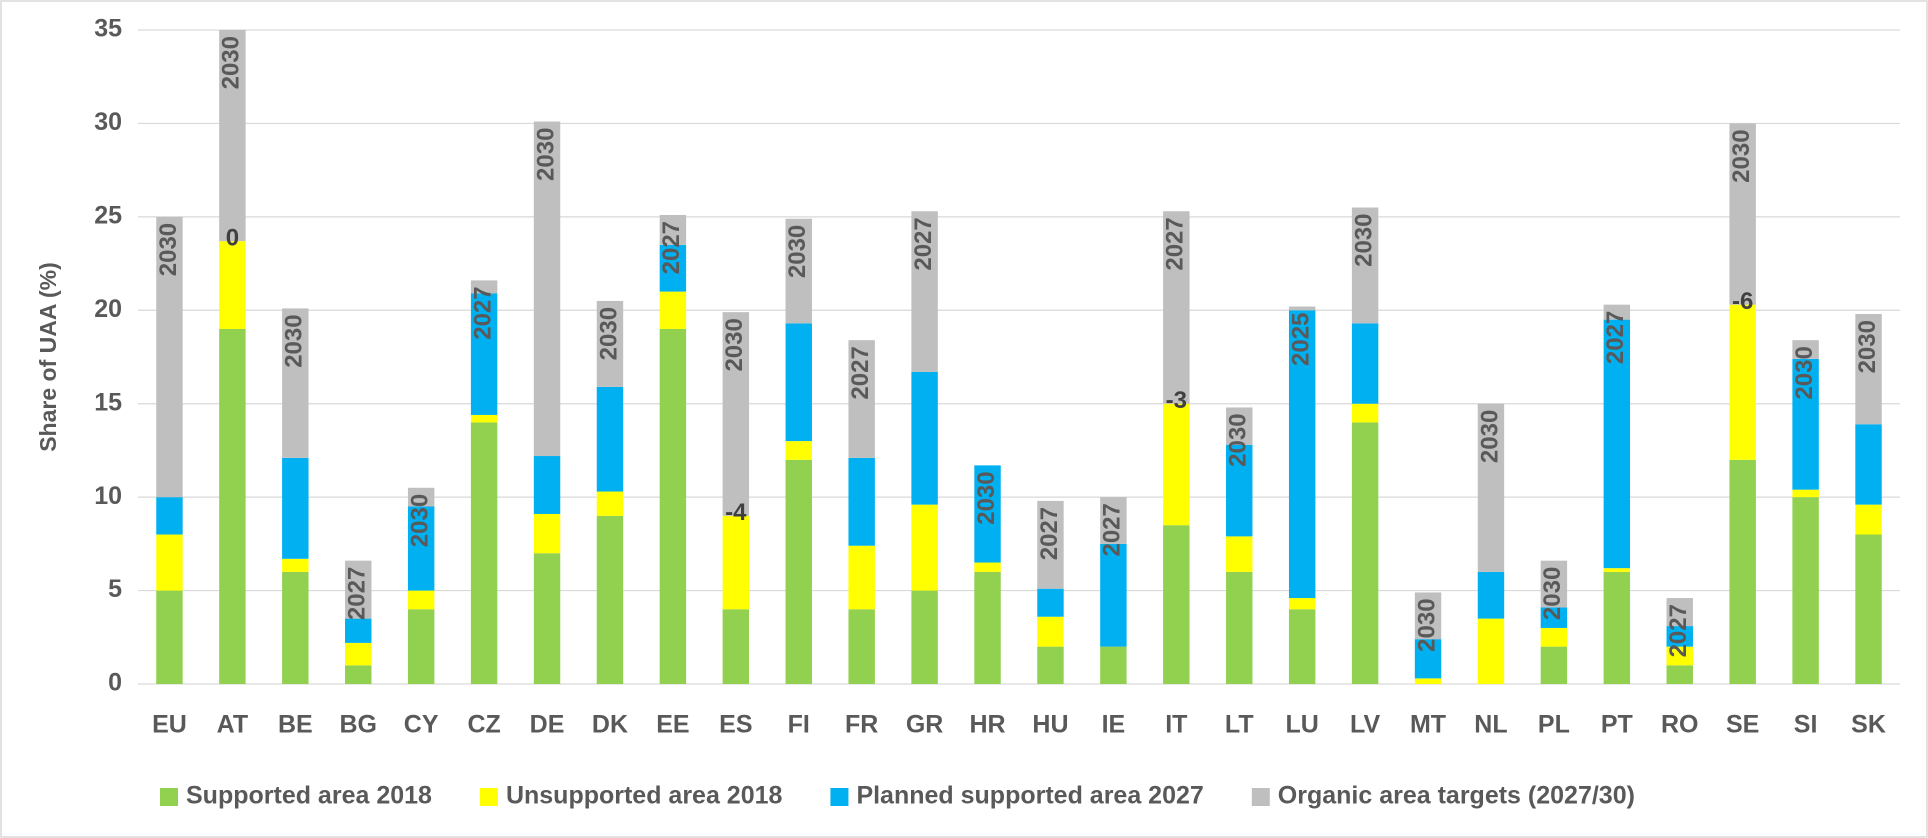 The width and height of the screenshot is (1928, 838). Describe the element at coordinates (108, 402) in the screenshot. I see `y-tick-label: 15` at that location.